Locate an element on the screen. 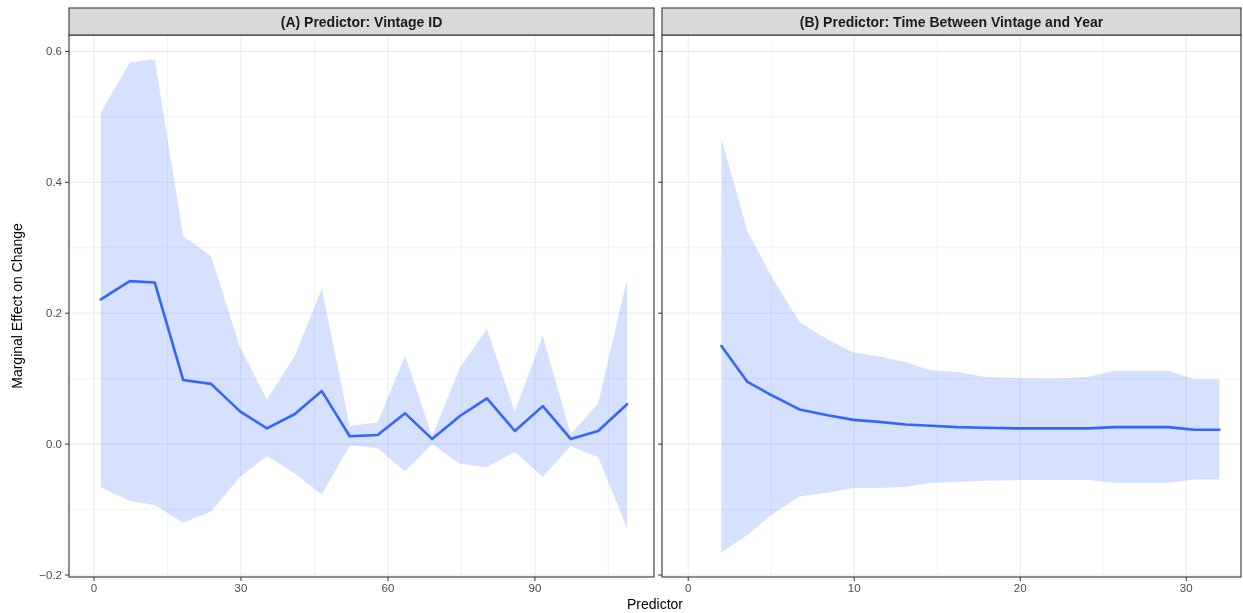 This screenshot has height=613, width=1243. y-tick-label: 0.2 is located at coordinates (54, 313).